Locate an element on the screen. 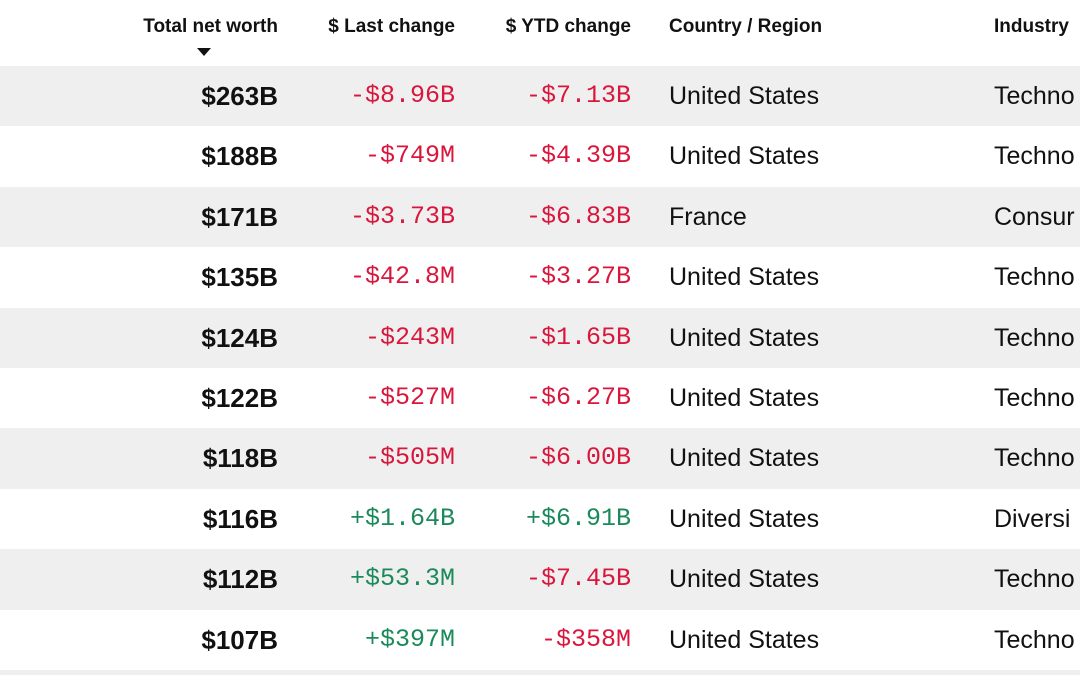 This screenshot has width=1080, height=675. ytd-change: -$1.65B is located at coordinates (578, 337).